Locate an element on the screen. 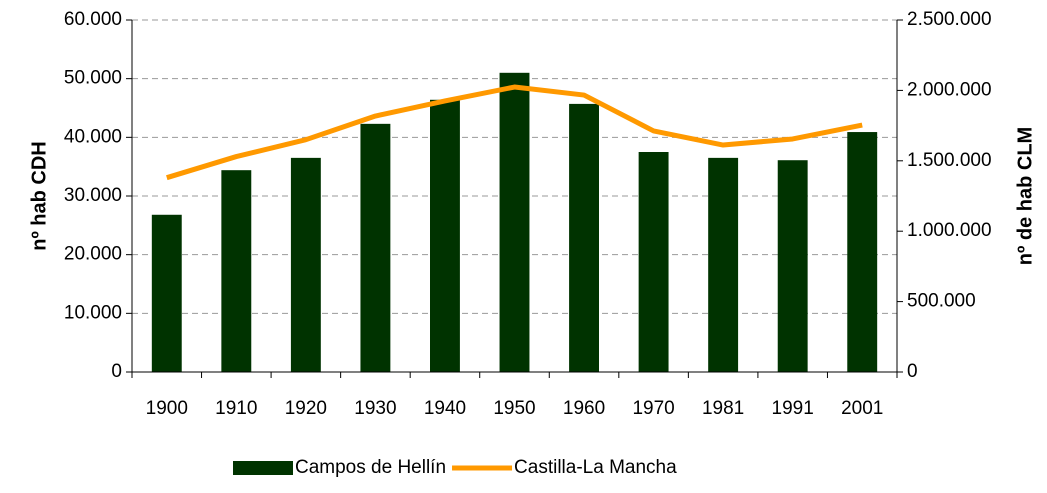 This screenshot has height=493, width=1047. x-tick-label: 1920 is located at coordinates (306, 408).